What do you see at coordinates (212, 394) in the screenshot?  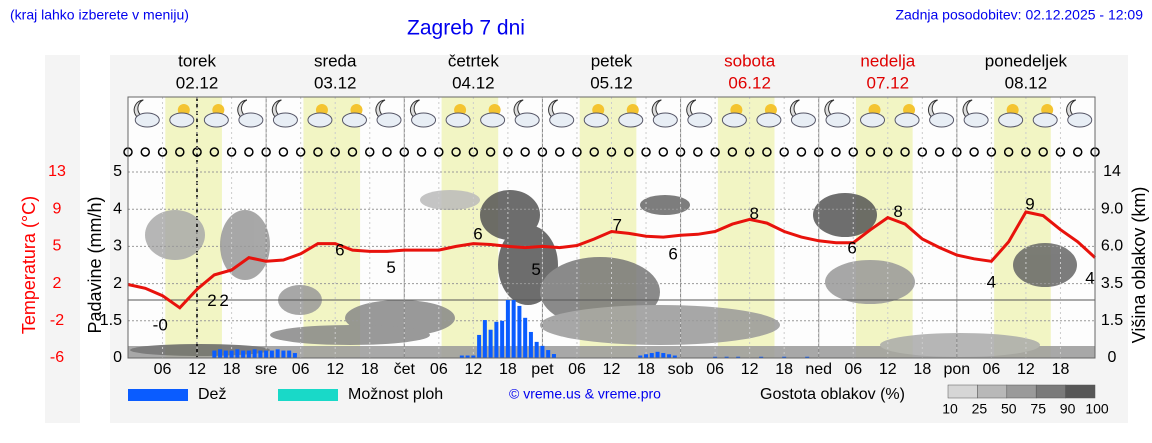 I see `legend-label: Dež` at bounding box center [212, 394].